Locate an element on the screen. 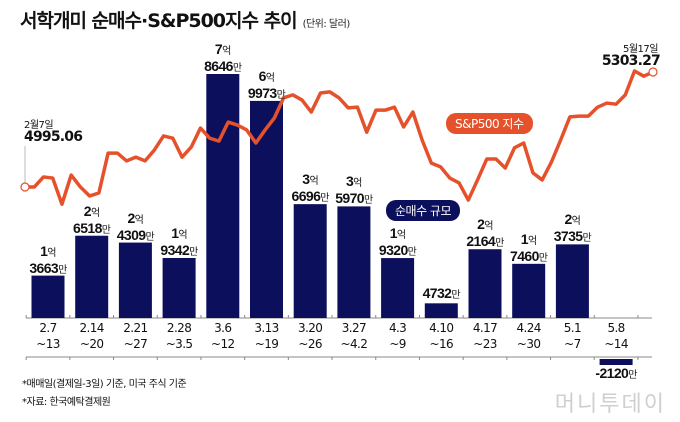 The width and height of the screenshot is (680, 422). category-label: 3.20 is located at coordinates (310, 328).